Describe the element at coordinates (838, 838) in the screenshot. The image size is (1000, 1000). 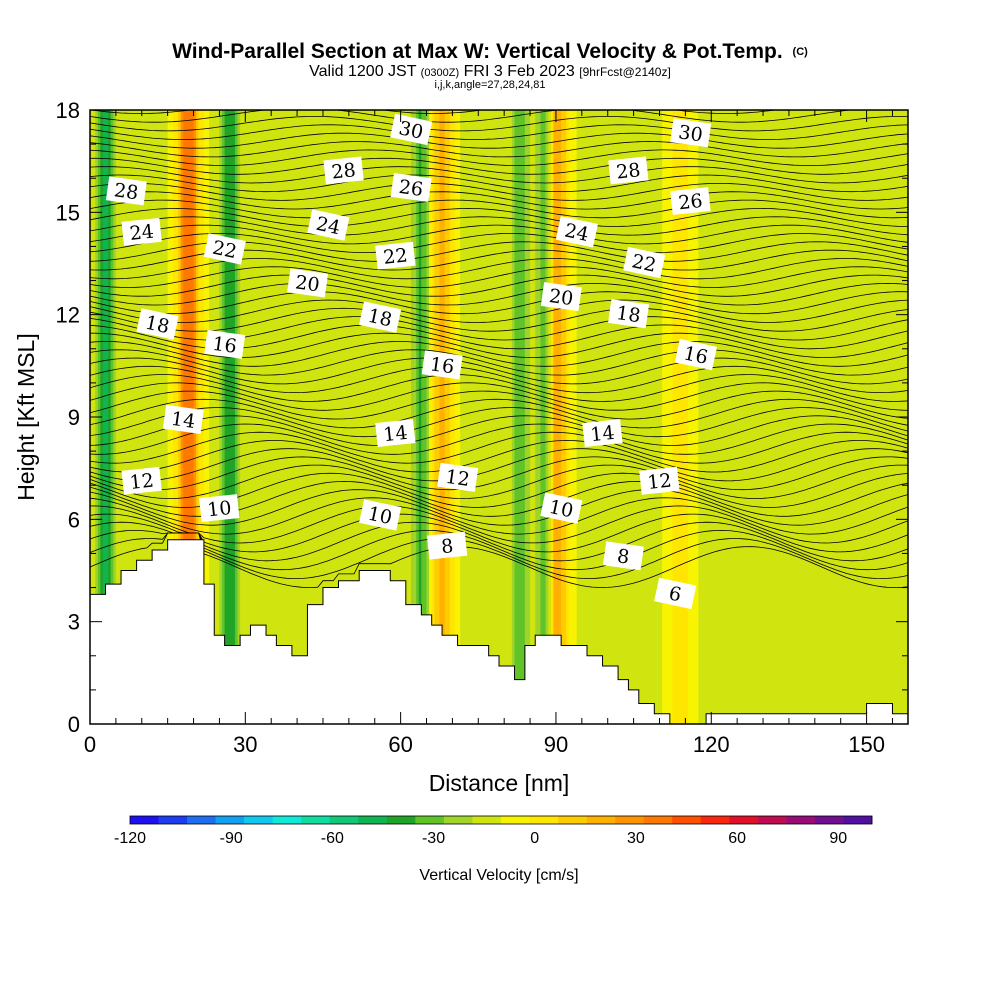
I see `colorbar-tick-label: 90` at that location.